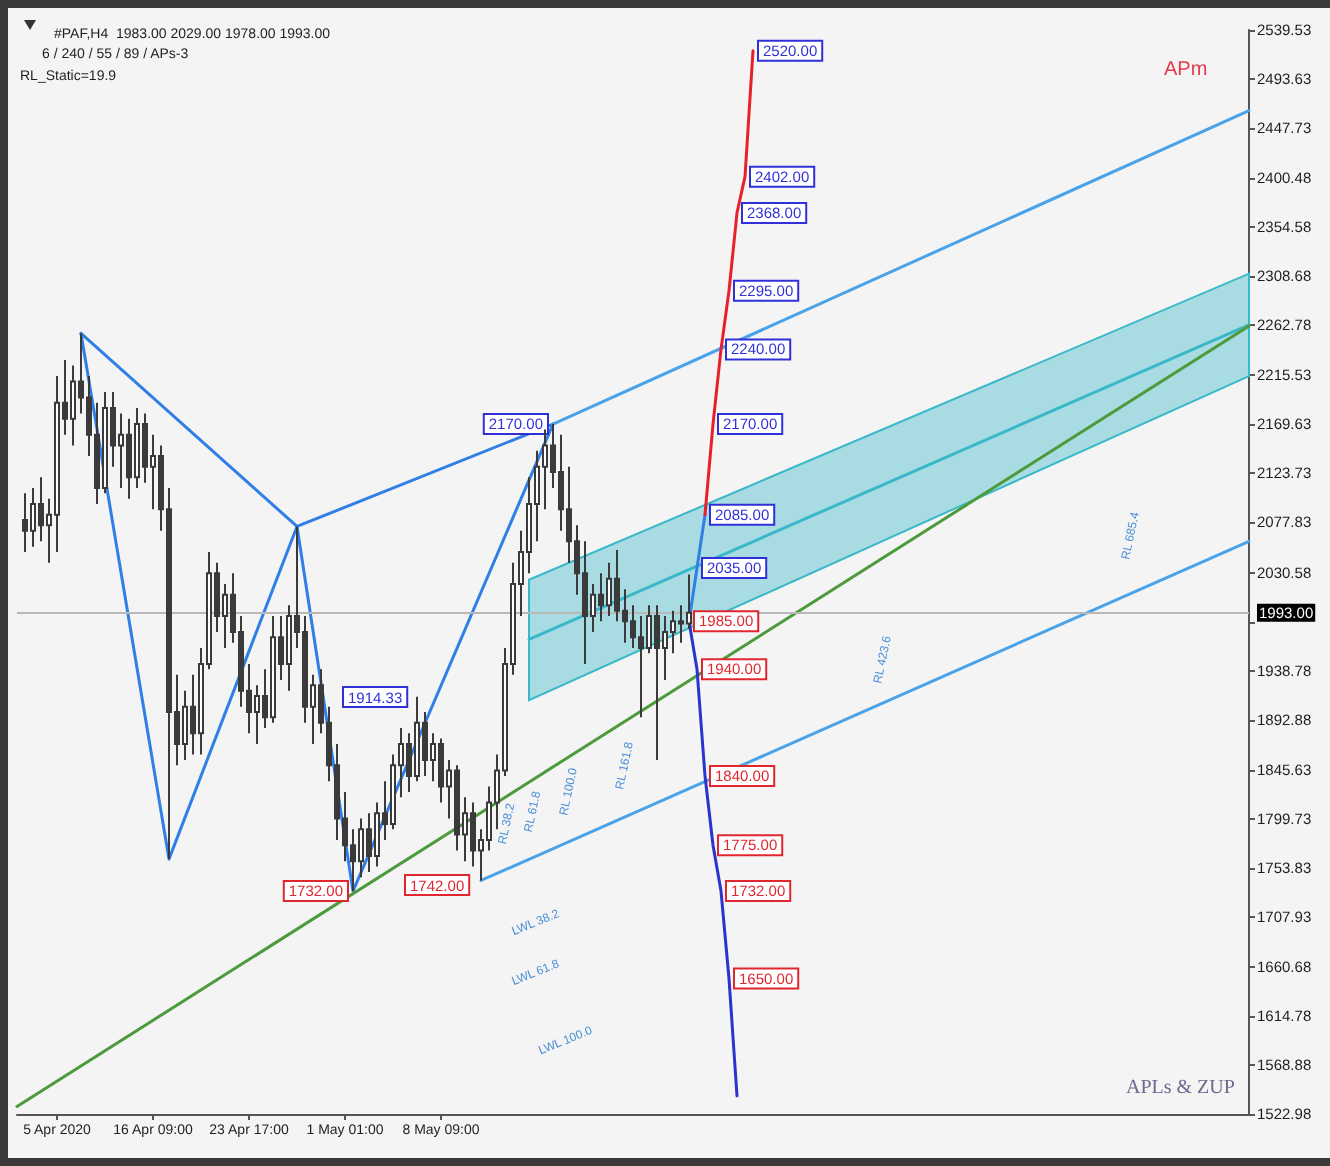  I want to click on annotation: APm, so click(1186, 70).